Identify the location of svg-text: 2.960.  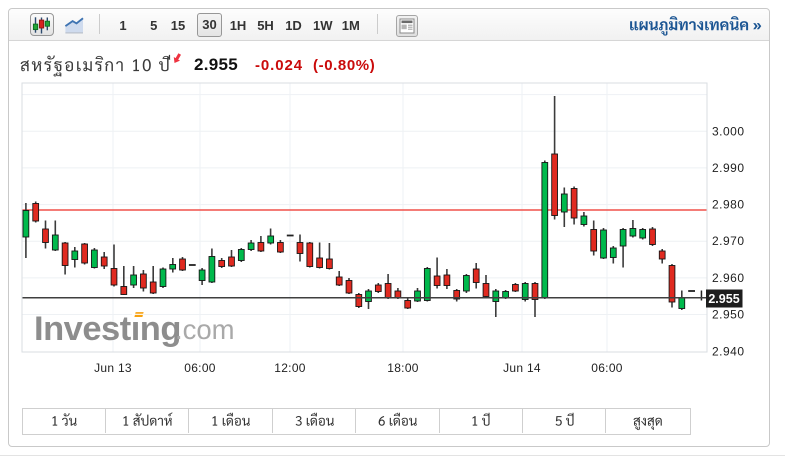
(728, 278).